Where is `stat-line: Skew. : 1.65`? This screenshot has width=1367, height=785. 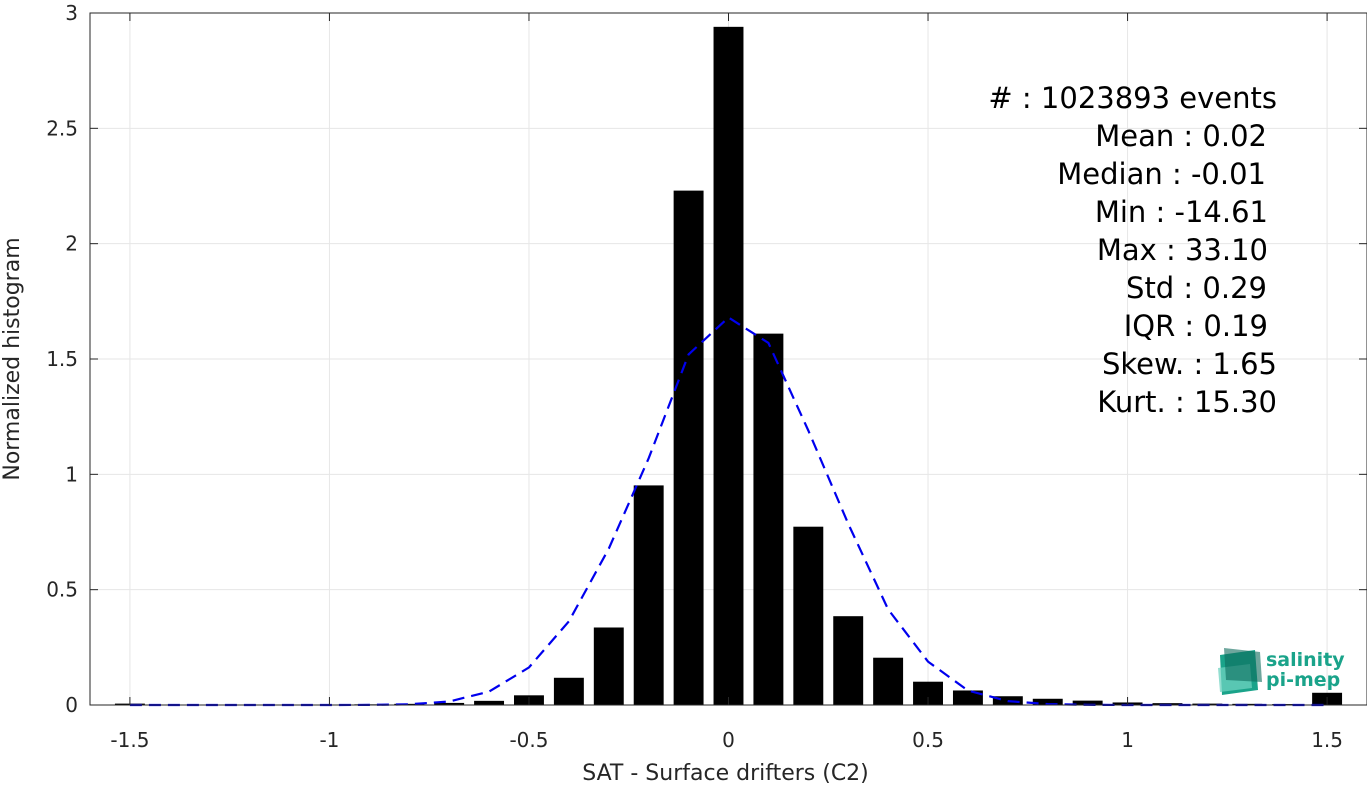
stat-line: Skew. : 1.65 is located at coordinates (1189, 364).